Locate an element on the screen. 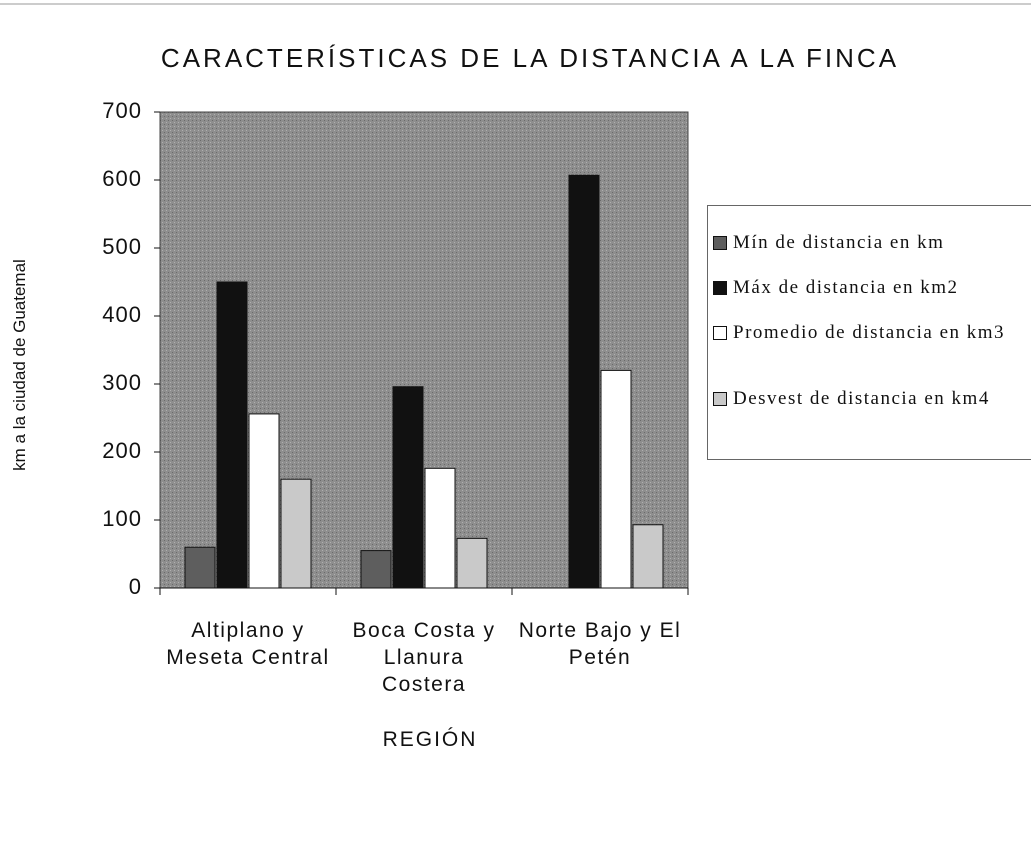 The image size is (1031, 843). legend-label: Promedio de distancia en km3 is located at coordinates (869, 332).